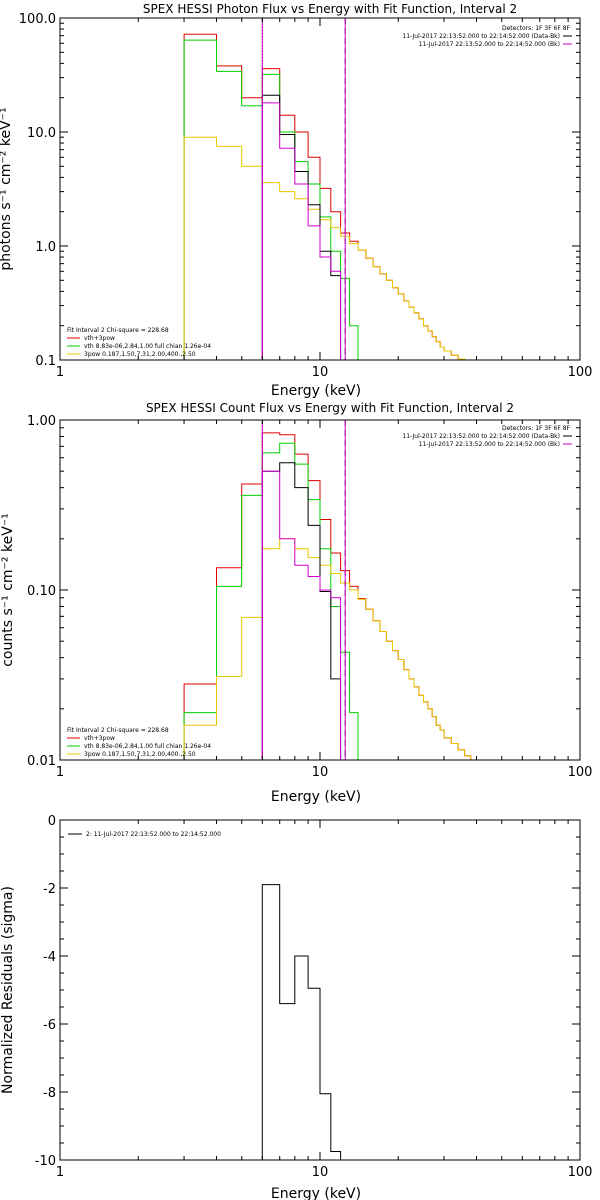  I want to click on y-tick-label: 0.1, so click(45, 361).